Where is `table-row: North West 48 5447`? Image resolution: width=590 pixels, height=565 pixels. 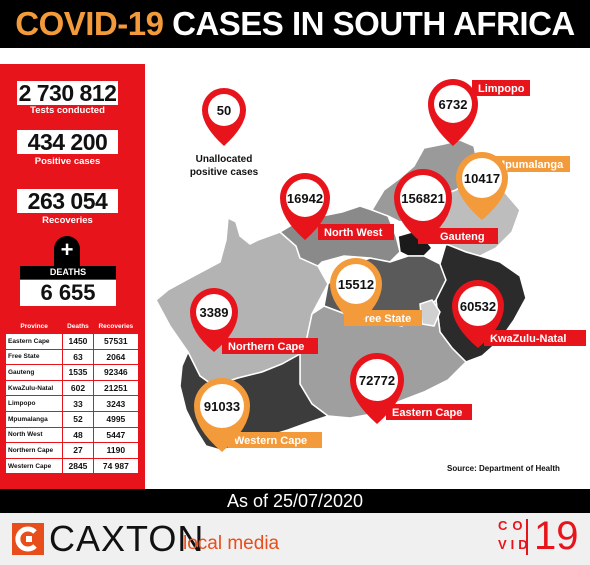 table-row: North West 48 5447 is located at coordinates (72, 435).